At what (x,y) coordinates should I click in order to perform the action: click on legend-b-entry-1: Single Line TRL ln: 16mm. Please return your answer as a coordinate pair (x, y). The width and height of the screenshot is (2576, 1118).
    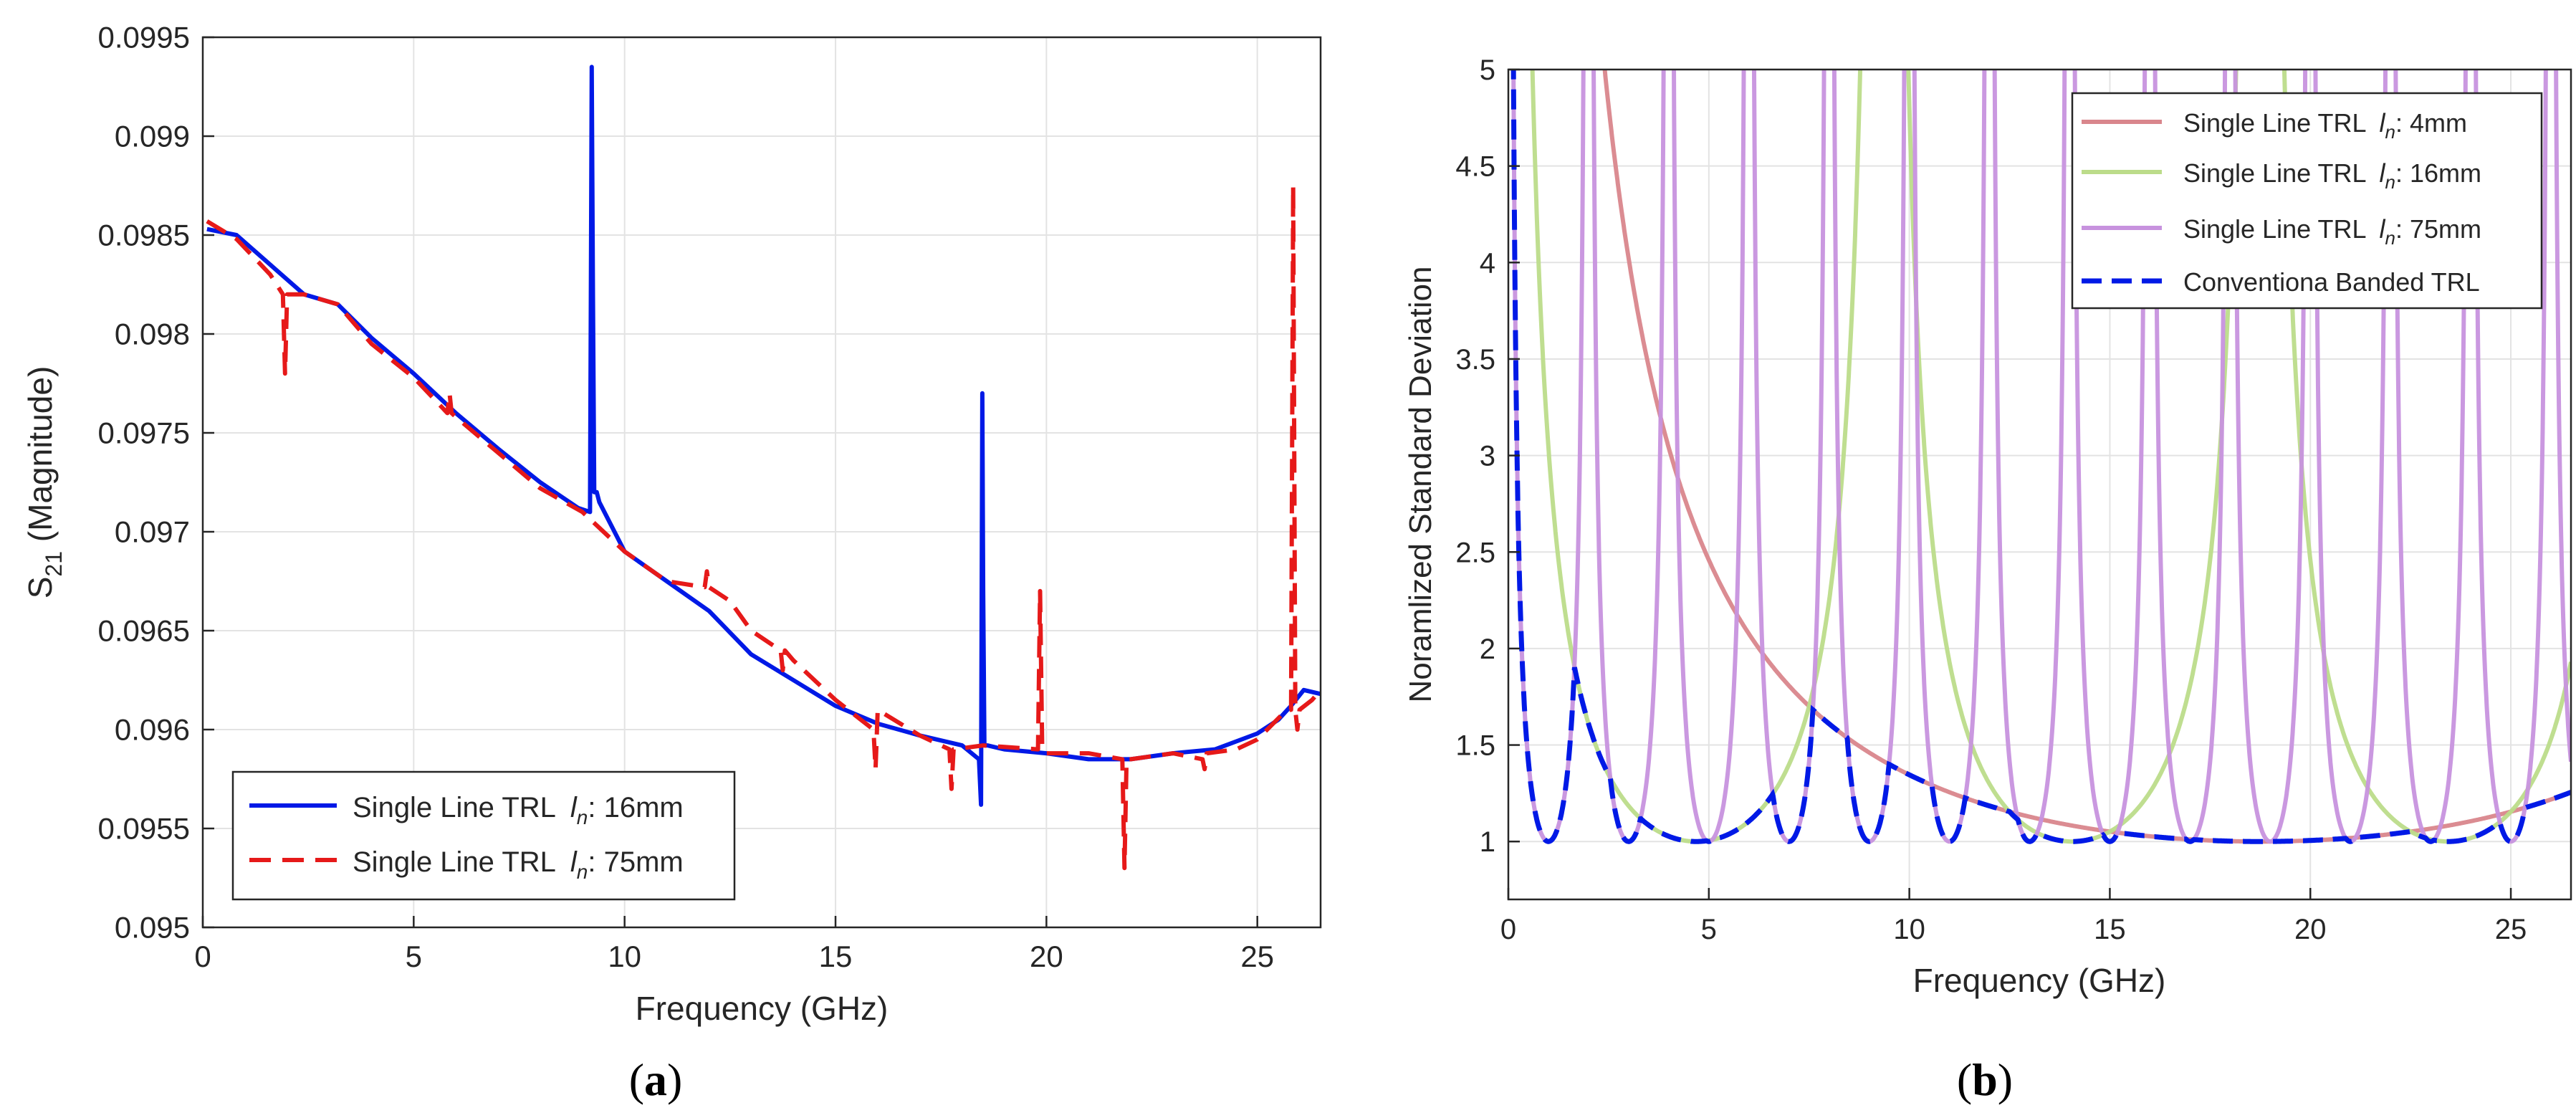
    Looking at the image, I should click on (2332, 175).